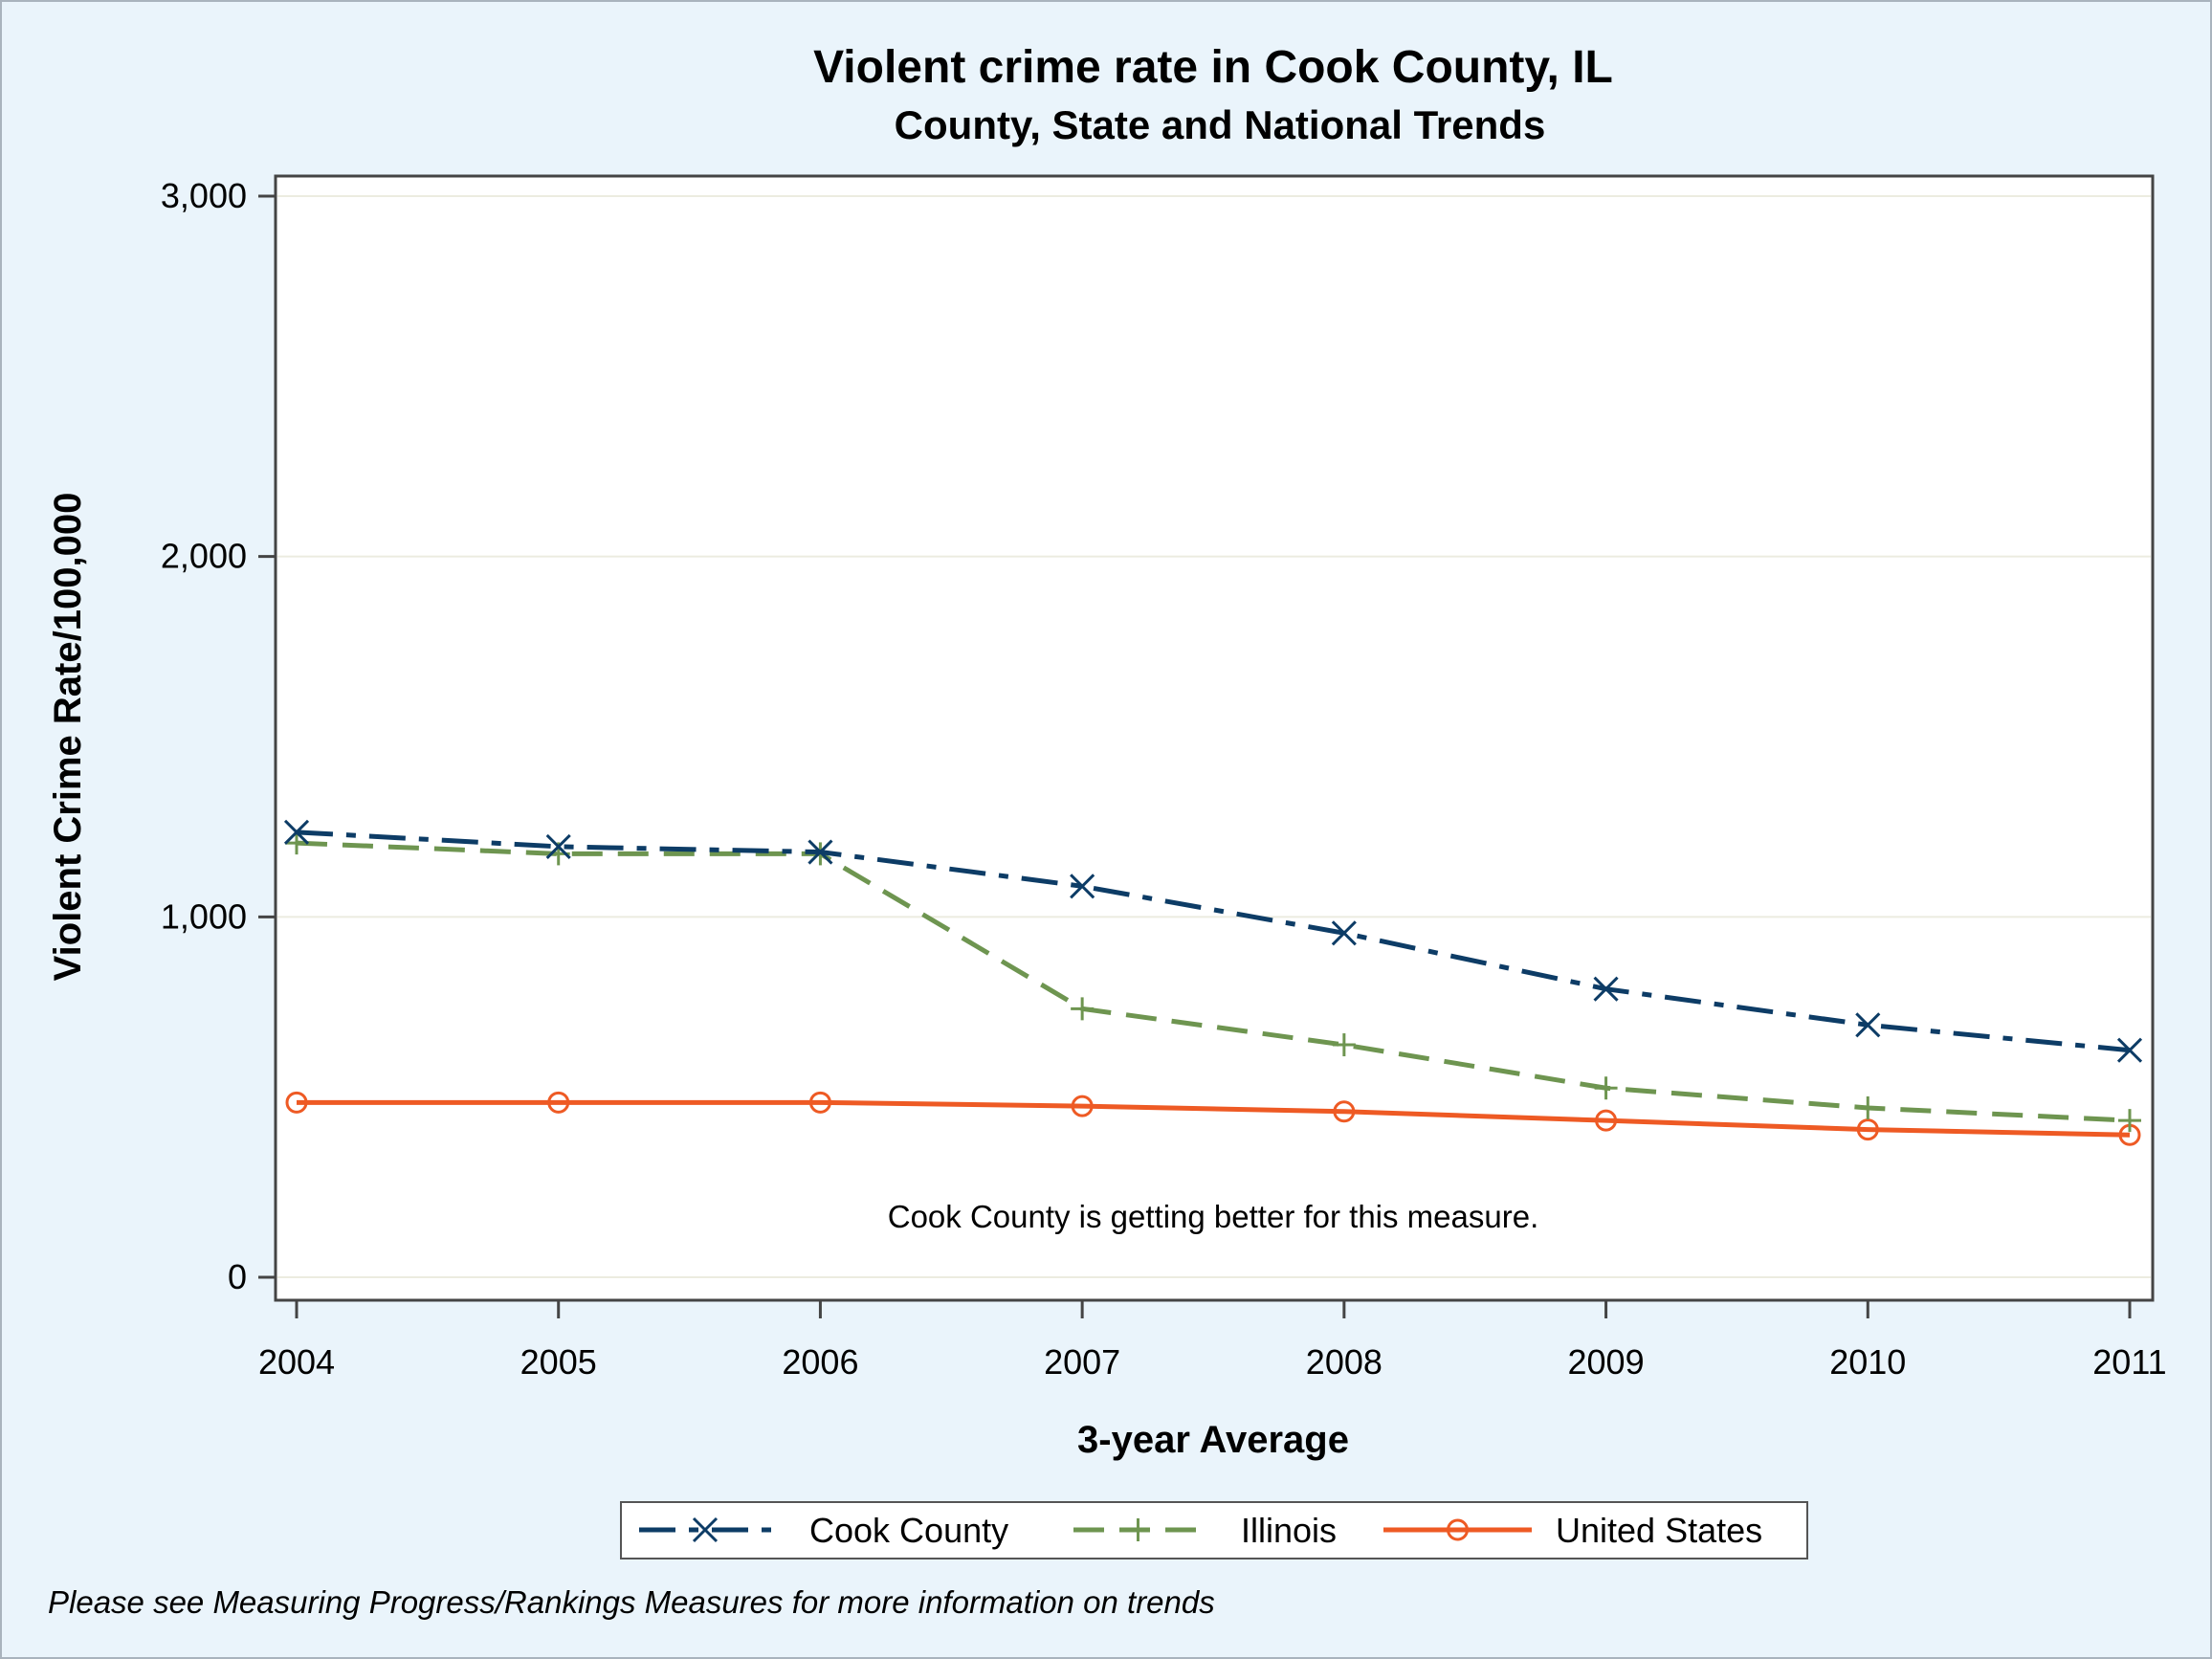 The image size is (2212, 1659). What do you see at coordinates (68, 737) in the screenshot?
I see `y-axis-title: Violent Crime Rate/100,000` at bounding box center [68, 737].